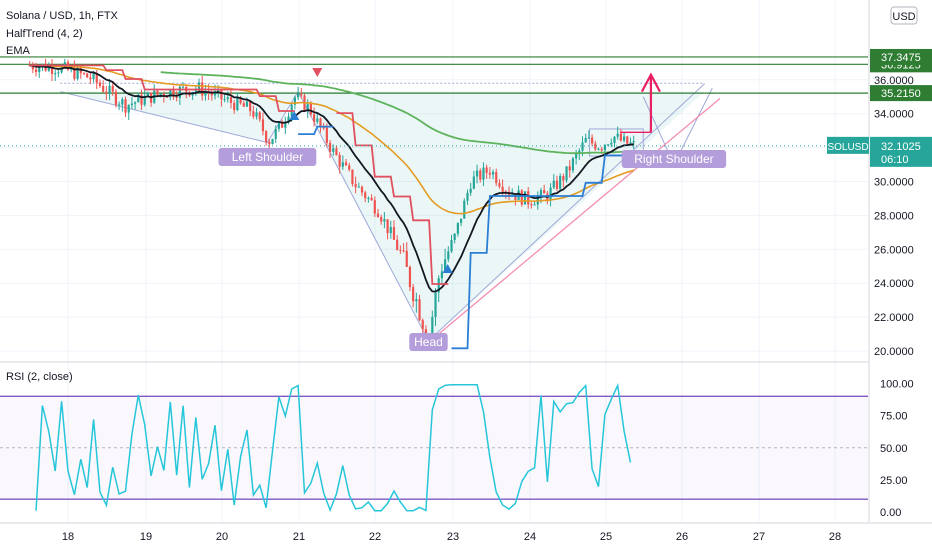 The width and height of the screenshot is (932, 550). I want to click on left-shoulder-label: Left Shoulder, so click(267, 157).